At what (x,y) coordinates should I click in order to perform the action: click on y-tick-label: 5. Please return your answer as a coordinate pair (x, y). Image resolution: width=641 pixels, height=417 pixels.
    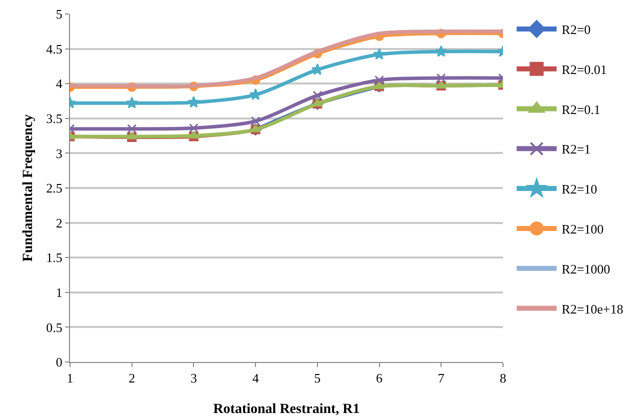
    Looking at the image, I should click on (59, 14).